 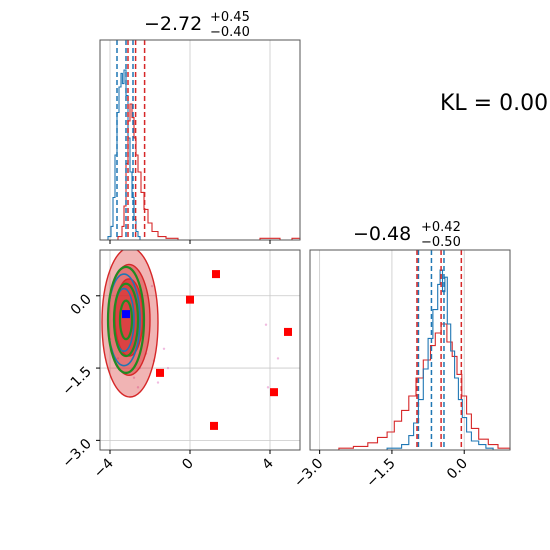 I want to click on histogram-param2-tick-label-1: −1.5, so click(x=380, y=473).